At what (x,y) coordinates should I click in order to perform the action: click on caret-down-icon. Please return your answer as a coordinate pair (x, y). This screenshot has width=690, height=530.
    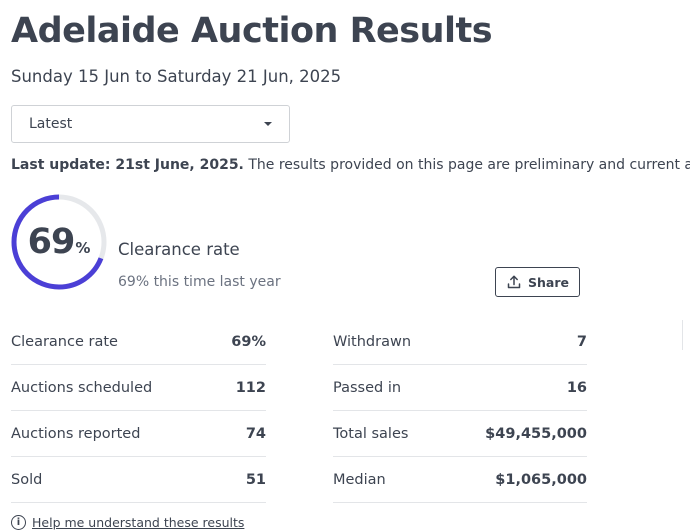
    Looking at the image, I should click on (268, 124).